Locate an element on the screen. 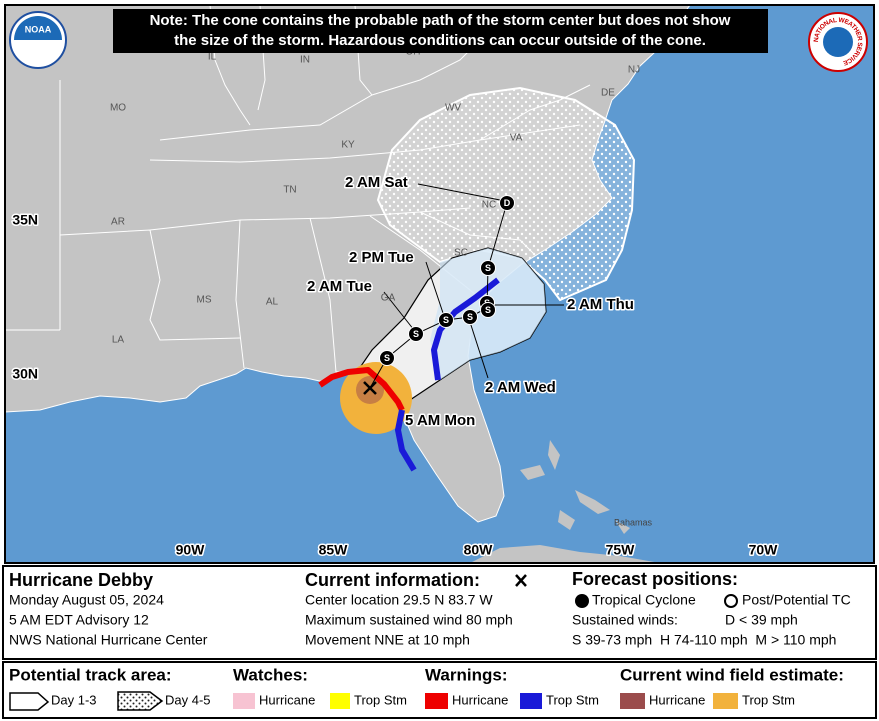  forecast-time-label: 2 AM Thu is located at coordinates (600, 304).